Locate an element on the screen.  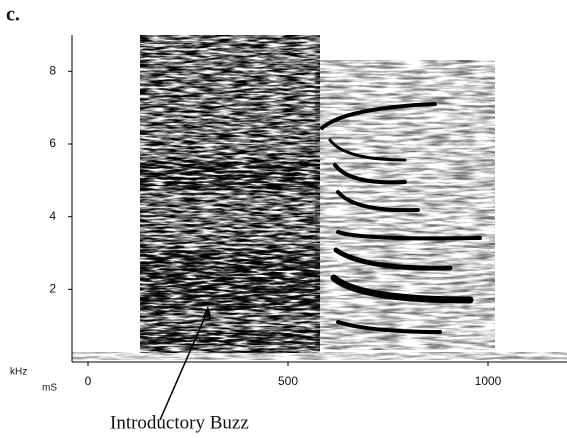
floor-noise is located at coordinates (319, 356).